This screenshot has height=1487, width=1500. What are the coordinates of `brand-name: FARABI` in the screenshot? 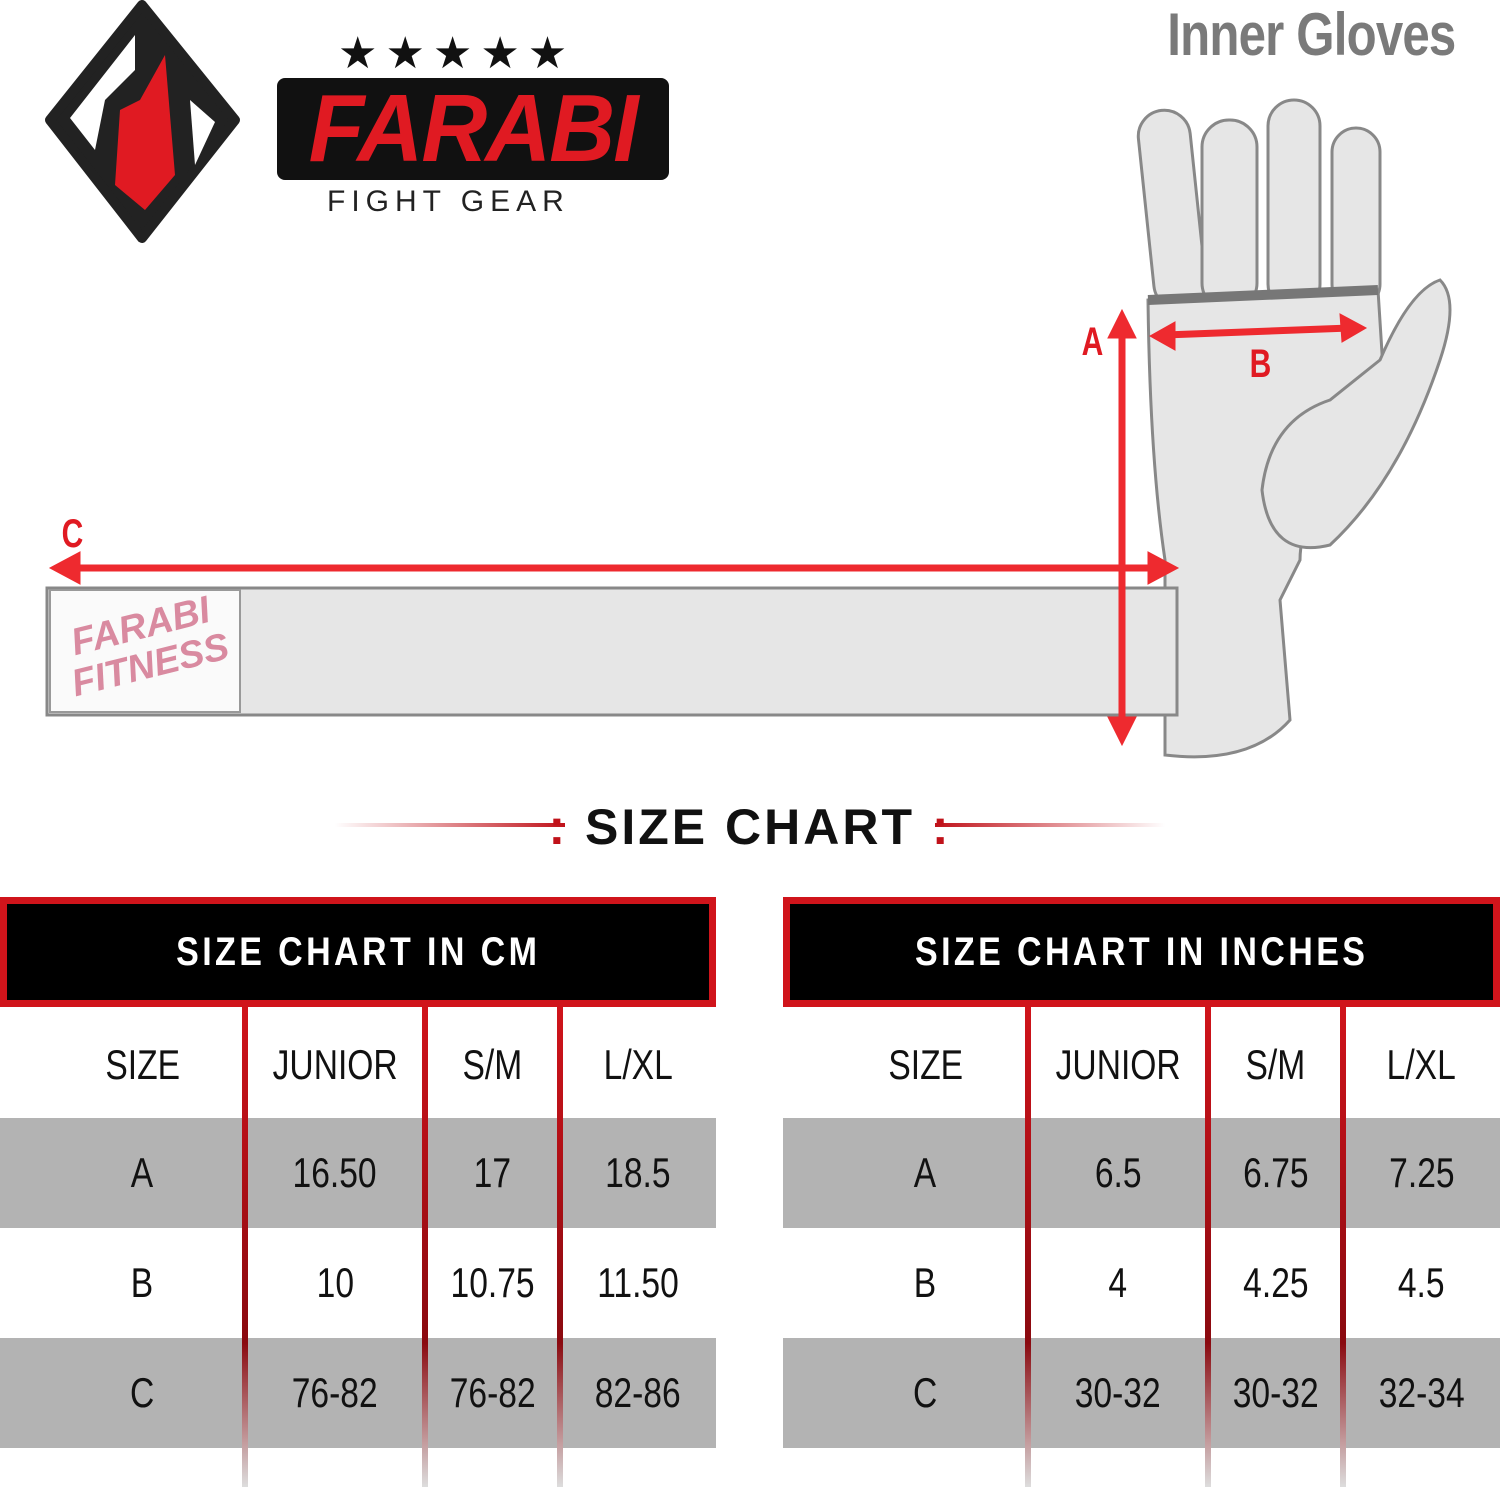 It's located at (473, 128).